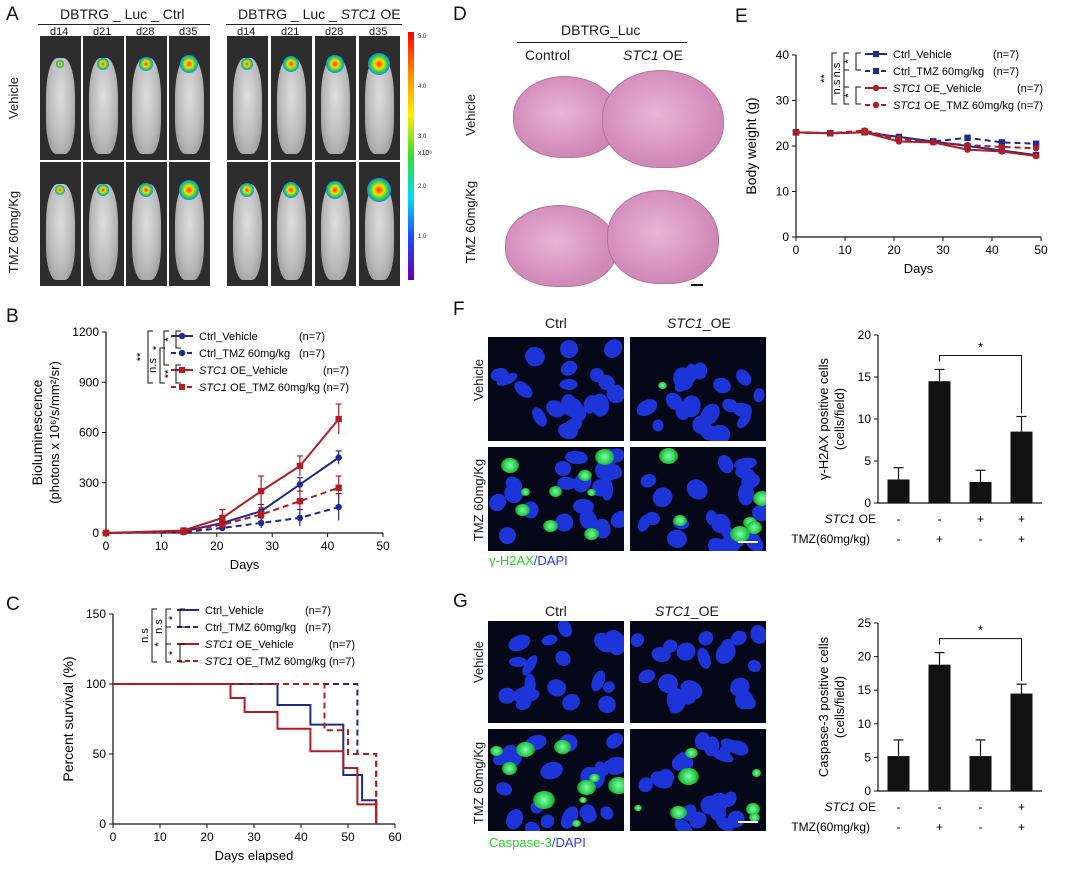 This screenshot has width=1080, height=890. What do you see at coordinates (334, 32) in the screenshot?
I see `day-label: d28` at bounding box center [334, 32].